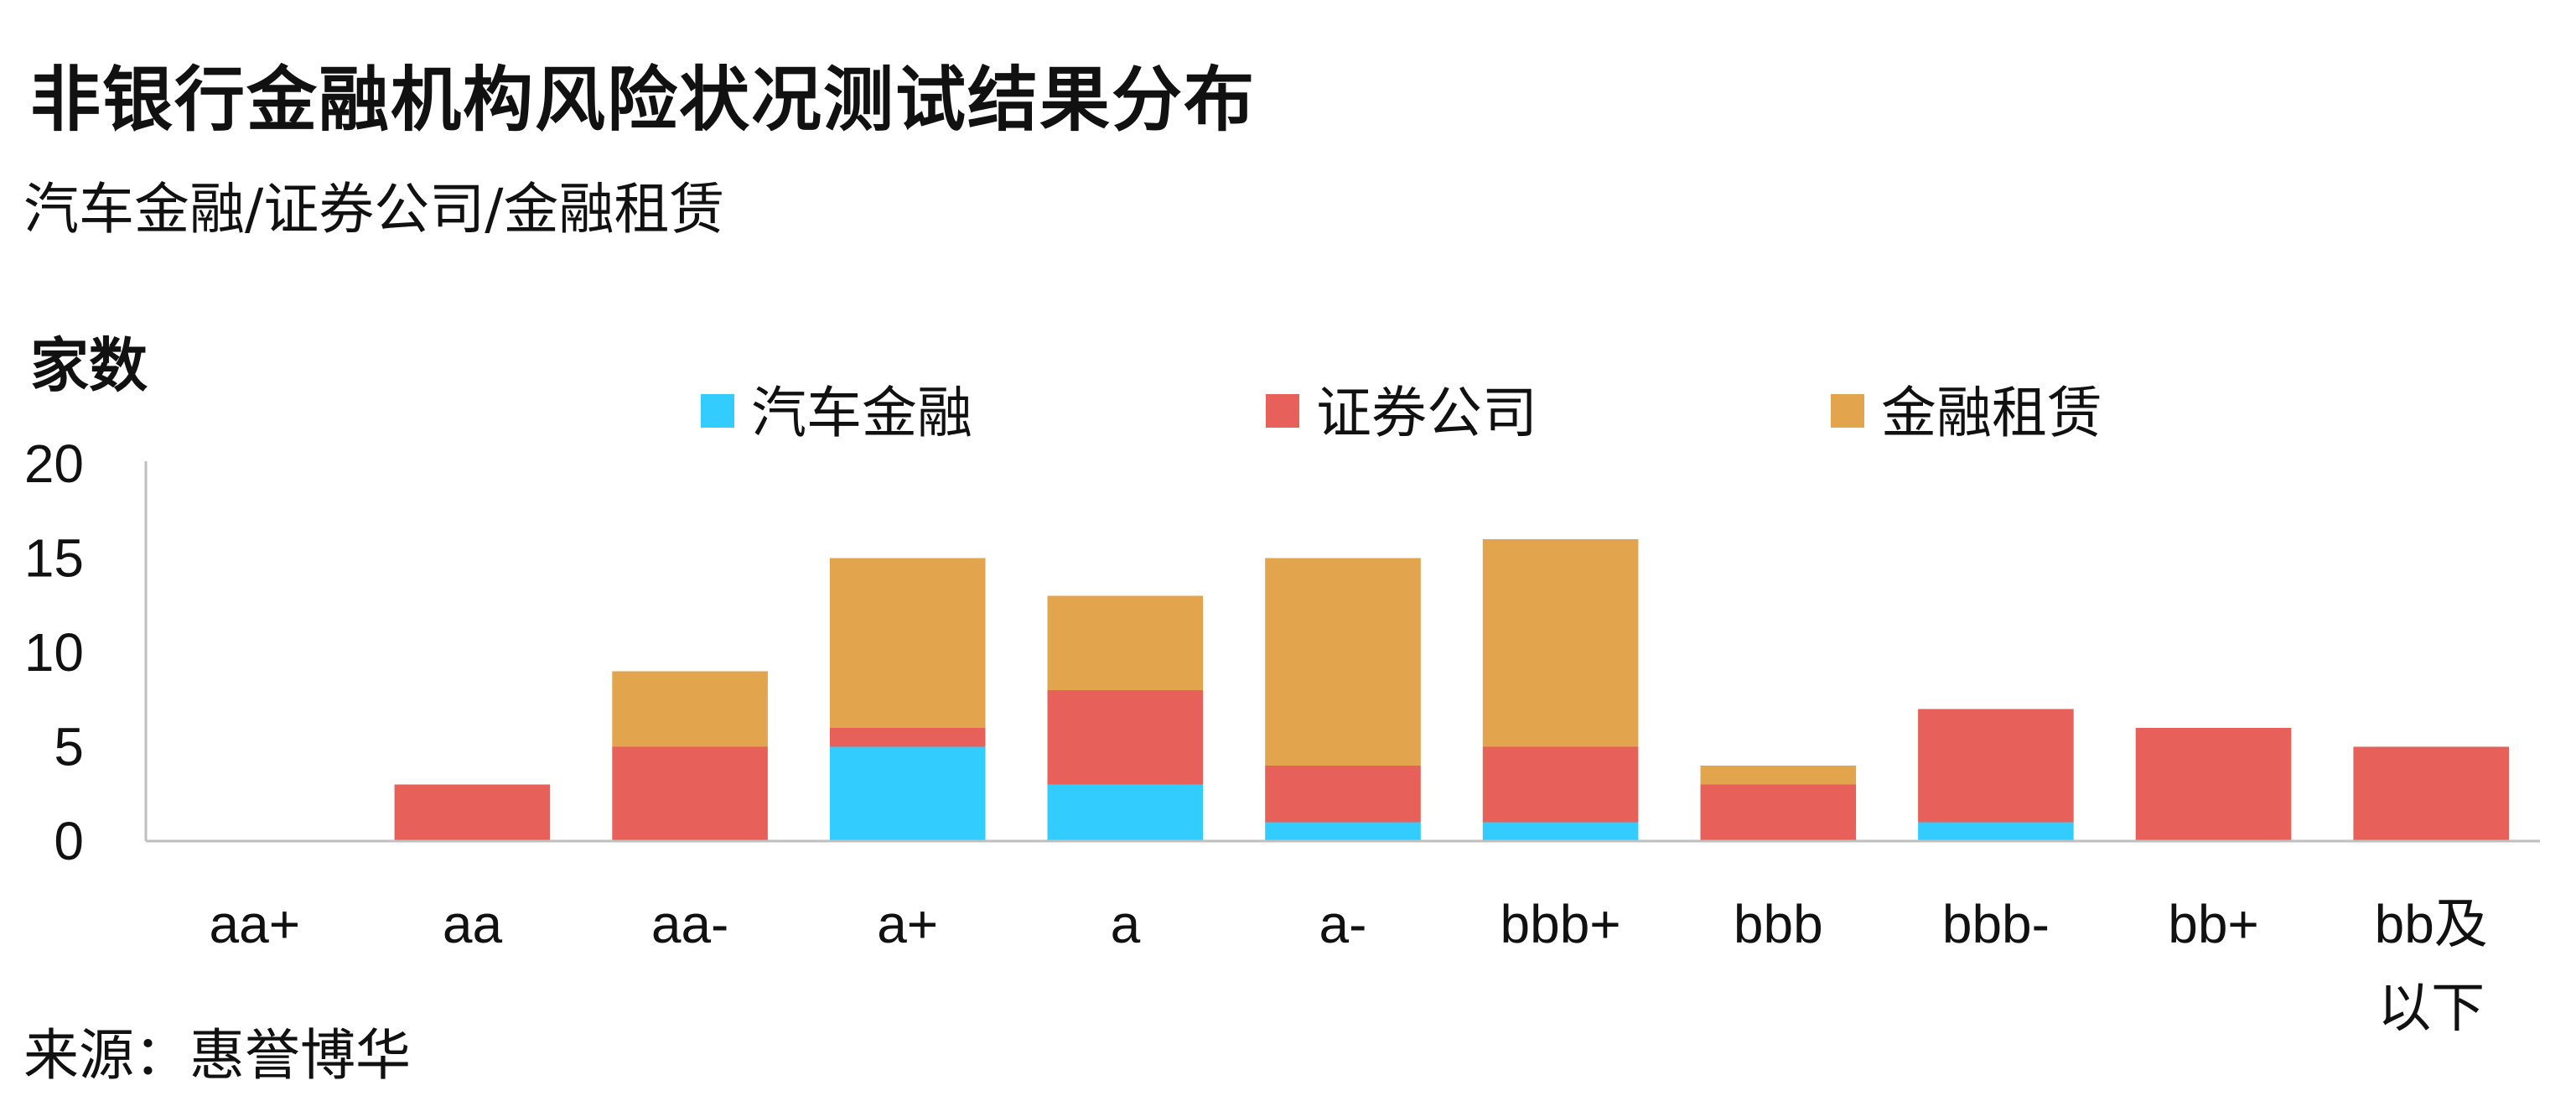  Describe the element at coordinates (1778, 775) in the screenshot. I see `bar-segment-bbb-s2` at that location.